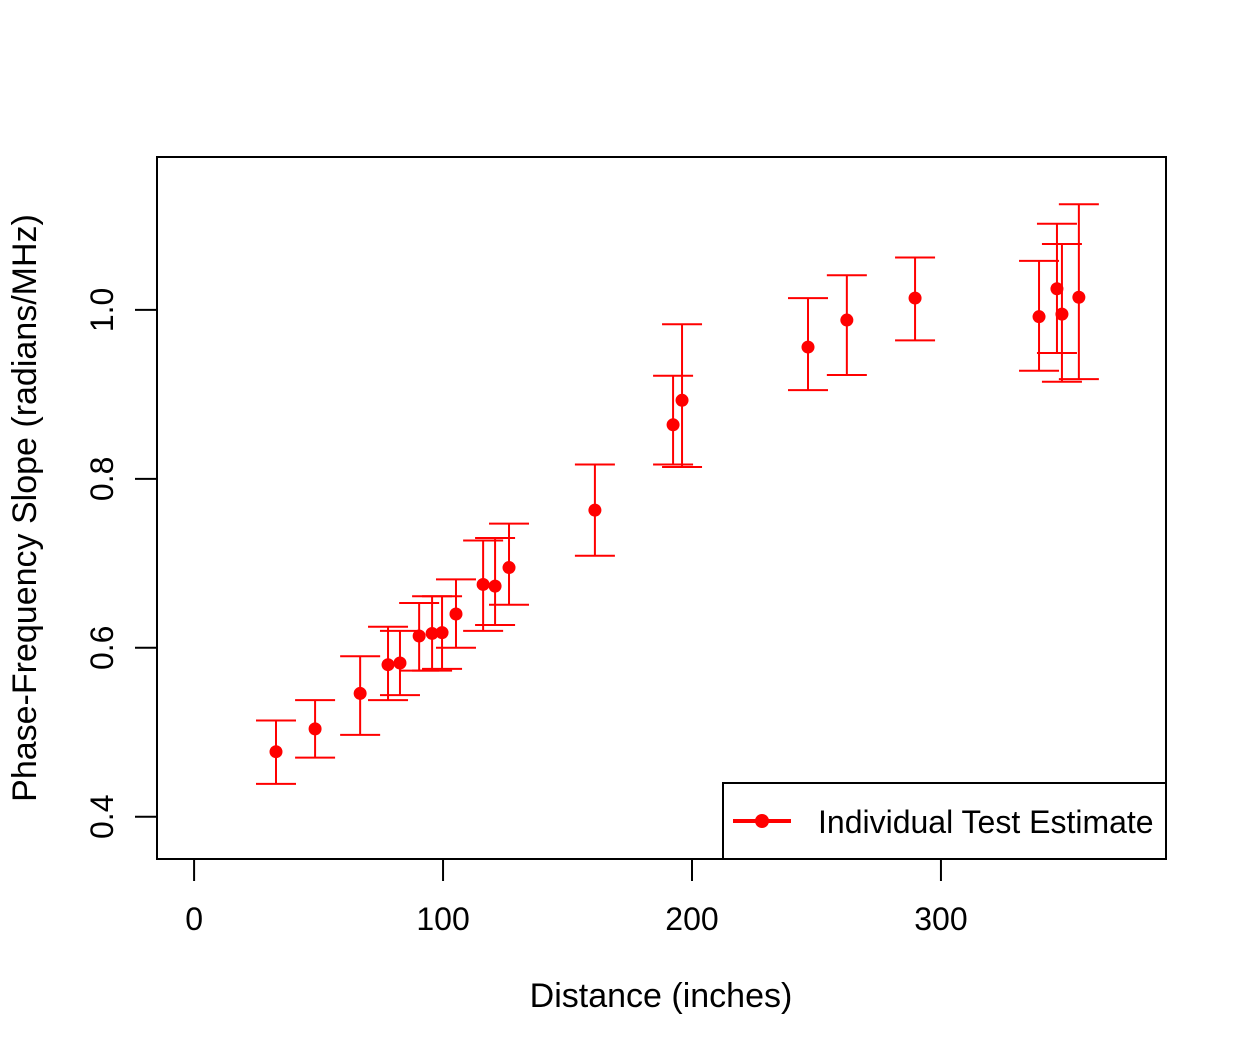 This screenshot has height=1056, width=1248. What do you see at coordinates (762, 821) in the screenshot?
I see `legend-marker` at bounding box center [762, 821].